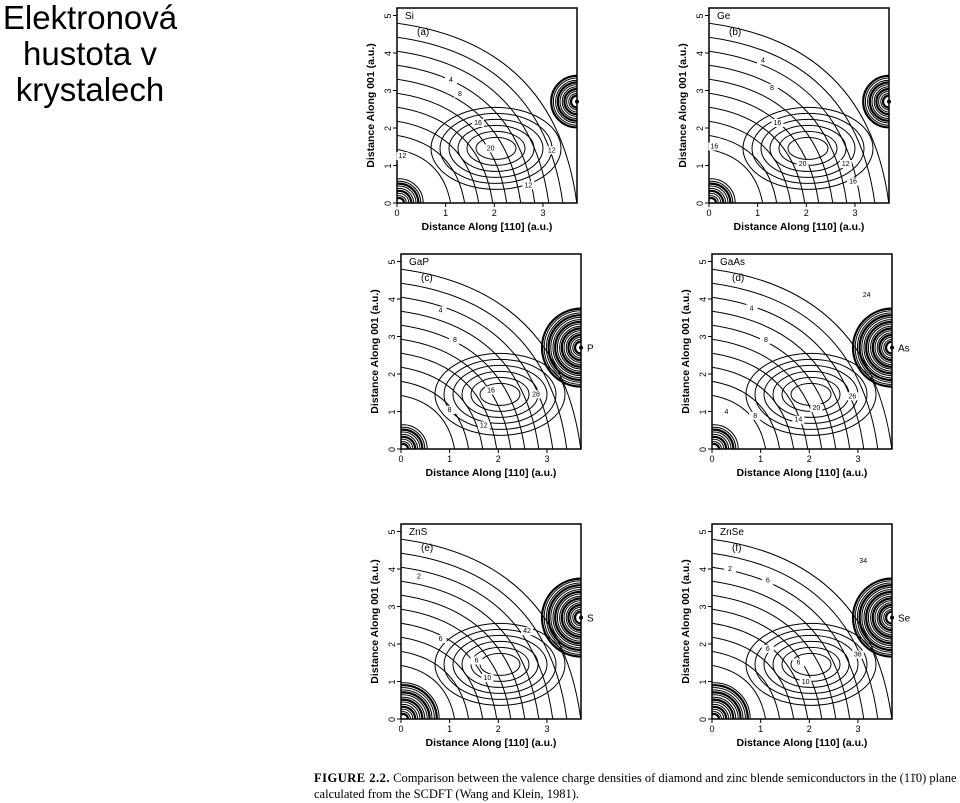 This screenshot has width=960, height=803. What do you see at coordinates (724, 16) in the screenshot?
I see `material-label: Ge` at bounding box center [724, 16].